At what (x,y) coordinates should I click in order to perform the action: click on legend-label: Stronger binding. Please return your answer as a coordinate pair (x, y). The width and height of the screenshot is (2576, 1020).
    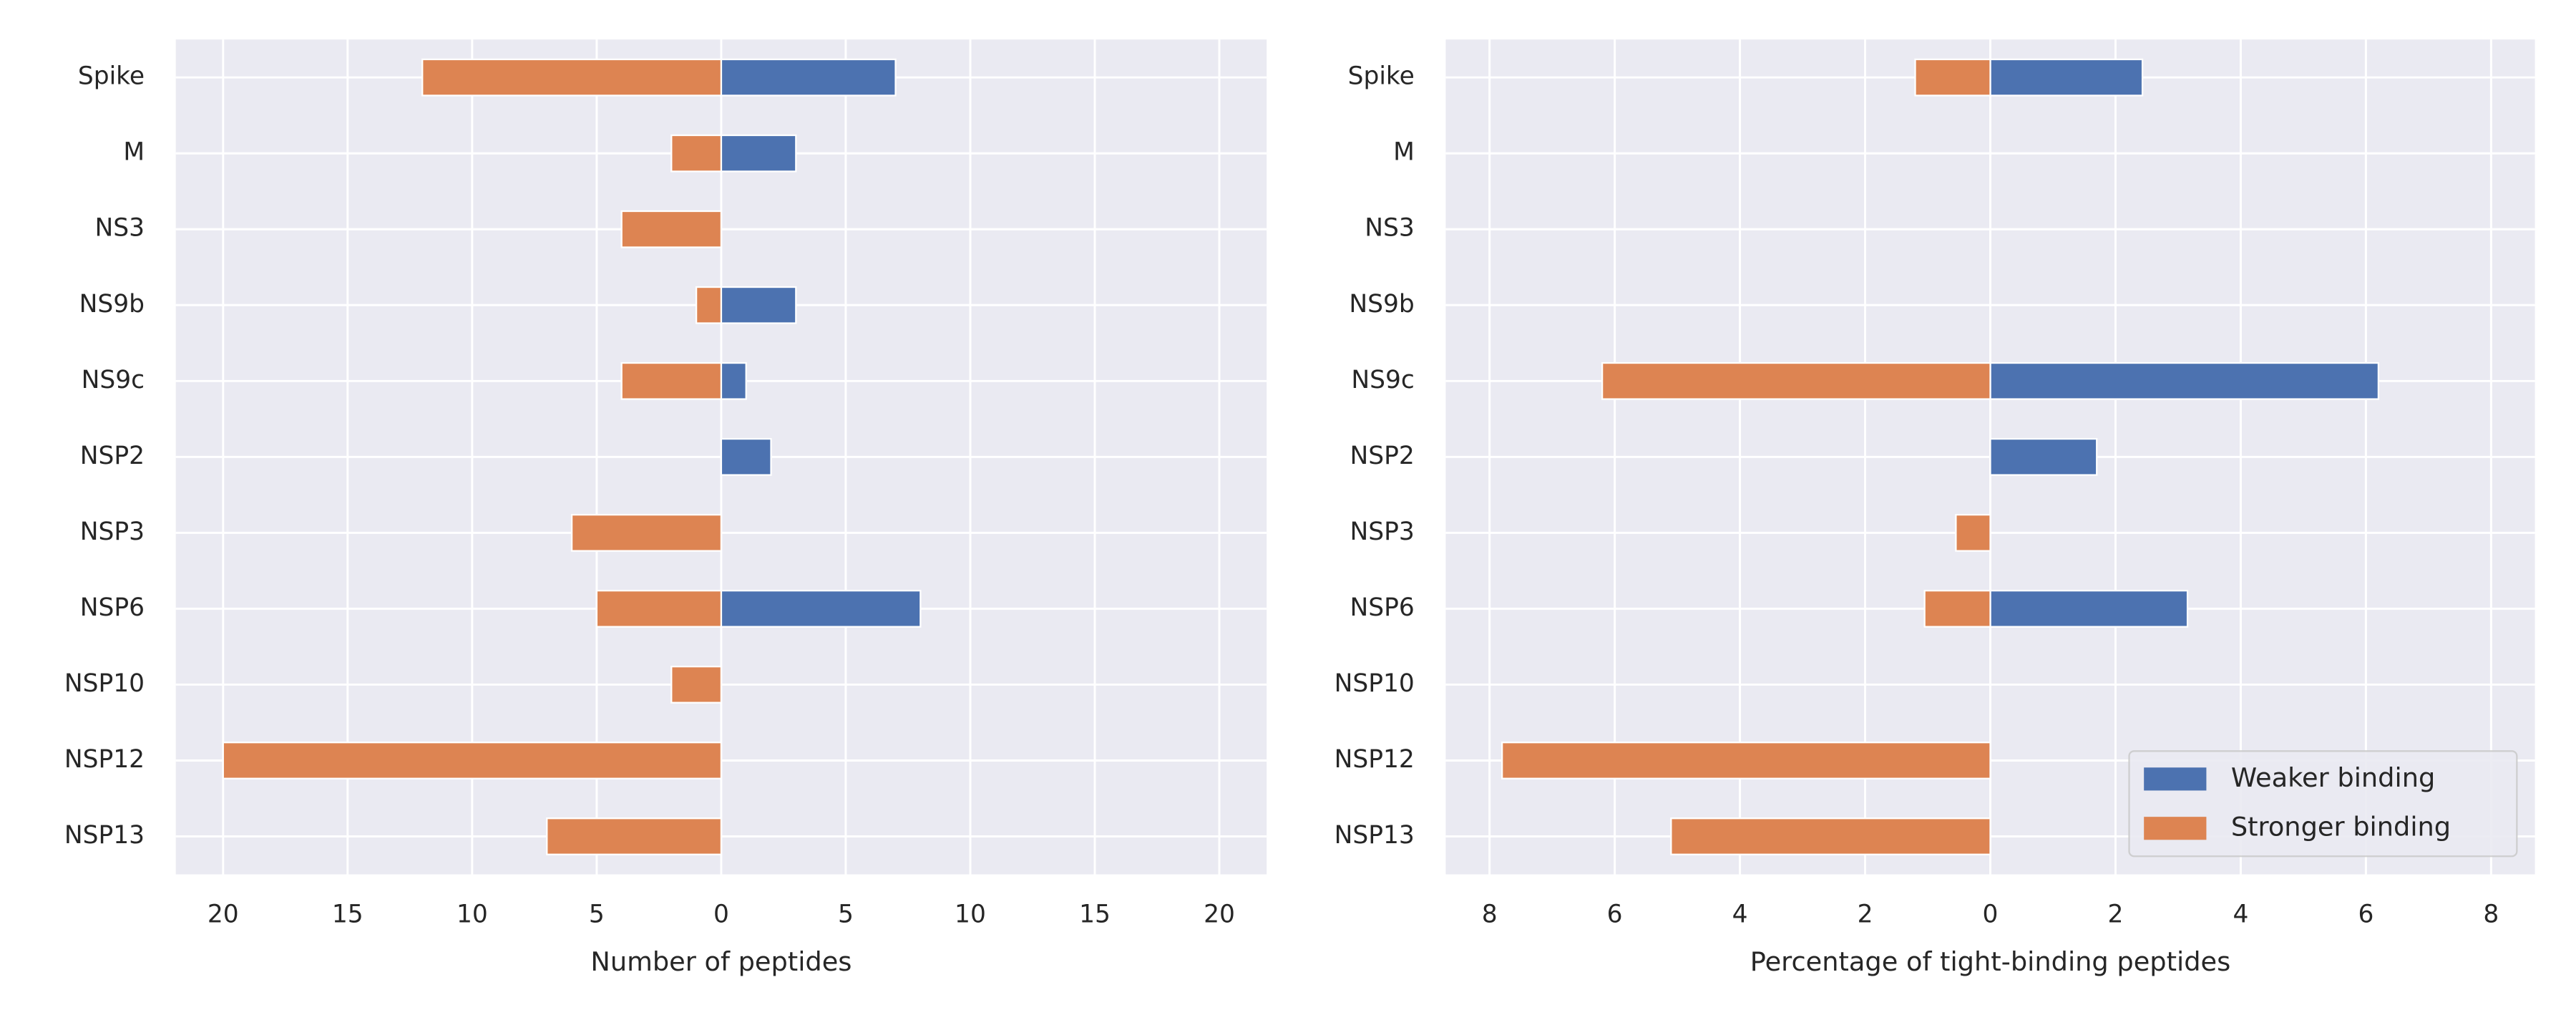
    Looking at the image, I should click on (2341, 827).